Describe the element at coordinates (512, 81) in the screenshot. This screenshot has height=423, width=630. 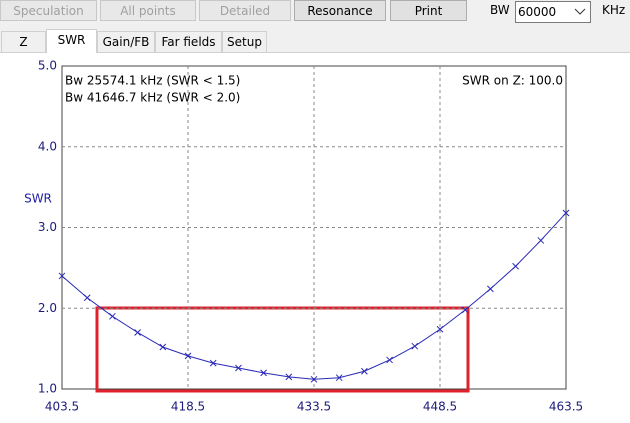
I see `annotation: SWR on Z: 100.0` at that location.